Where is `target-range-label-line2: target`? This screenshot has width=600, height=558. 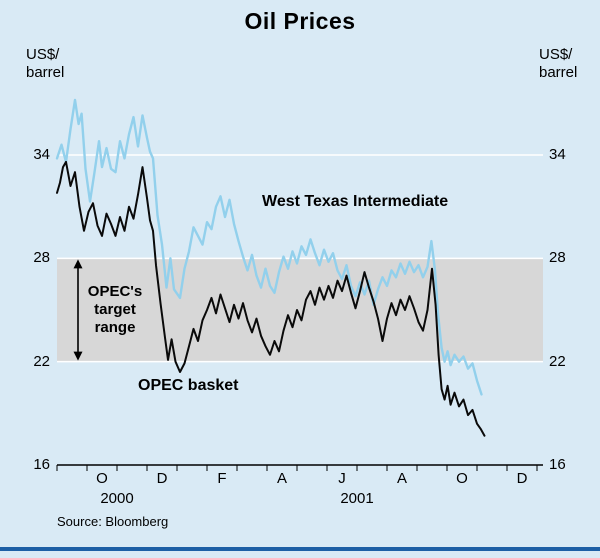
target-range-label-line2: target is located at coordinates (115, 309).